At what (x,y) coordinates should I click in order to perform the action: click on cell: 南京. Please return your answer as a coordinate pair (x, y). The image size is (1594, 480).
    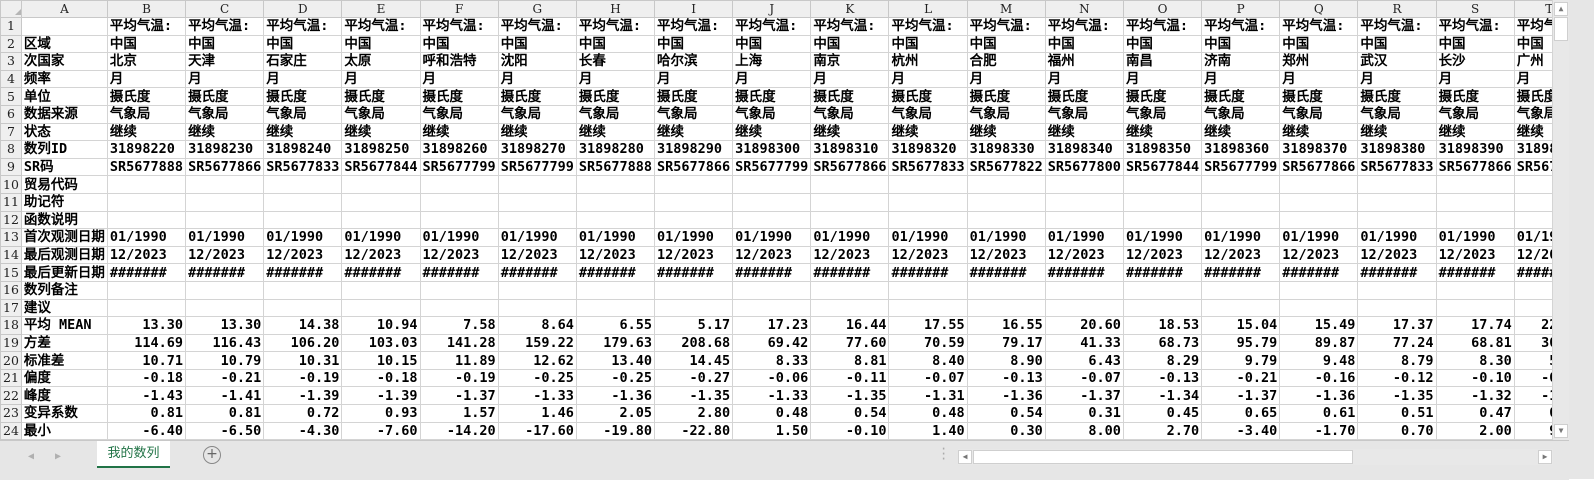
    Looking at the image, I should click on (850, 61).